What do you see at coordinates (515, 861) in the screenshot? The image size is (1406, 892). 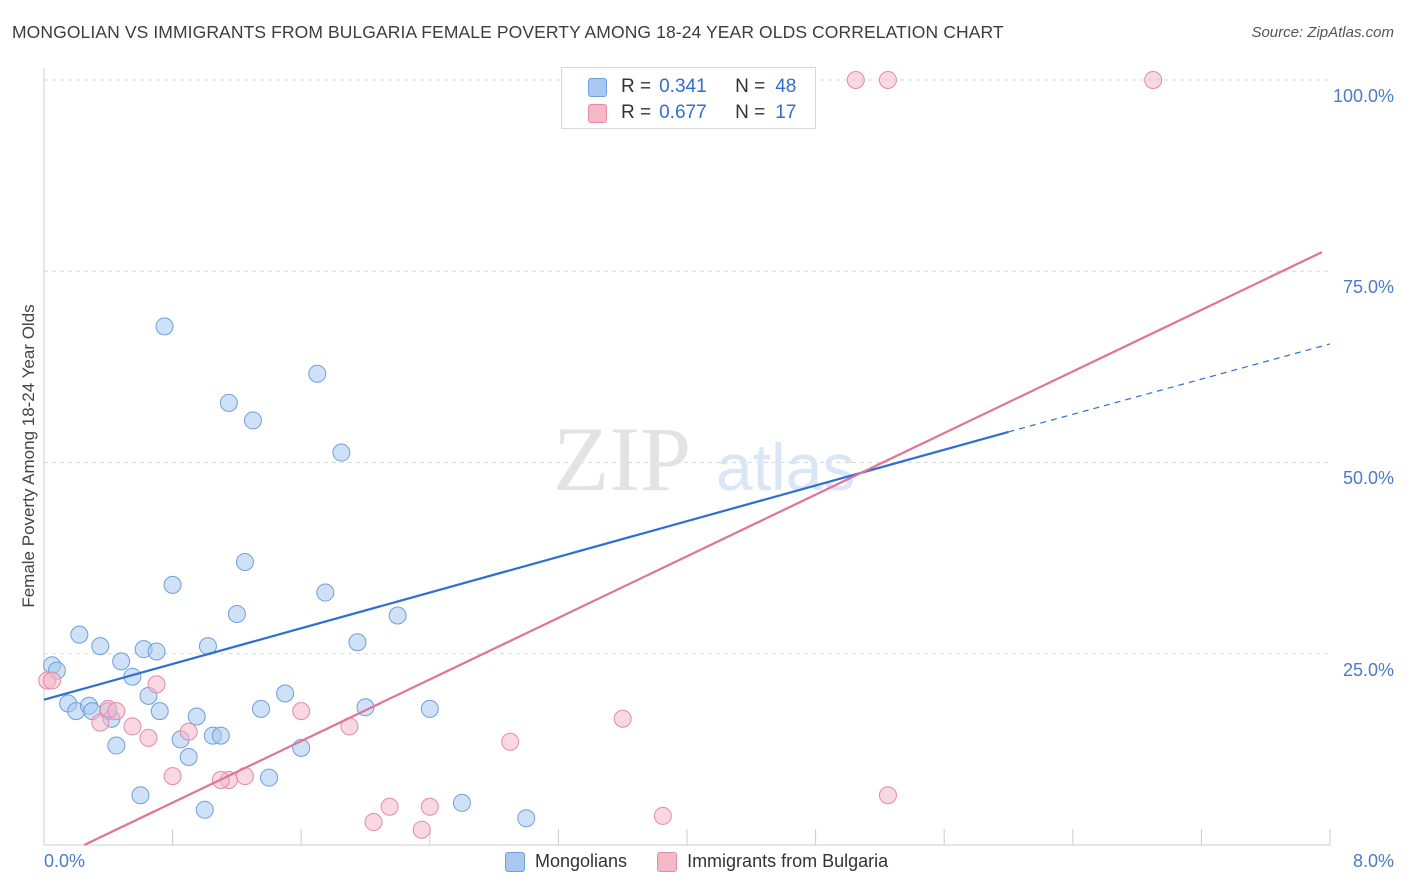 I see `mongolians-legend-swatch` at bounding box center [515, 861].